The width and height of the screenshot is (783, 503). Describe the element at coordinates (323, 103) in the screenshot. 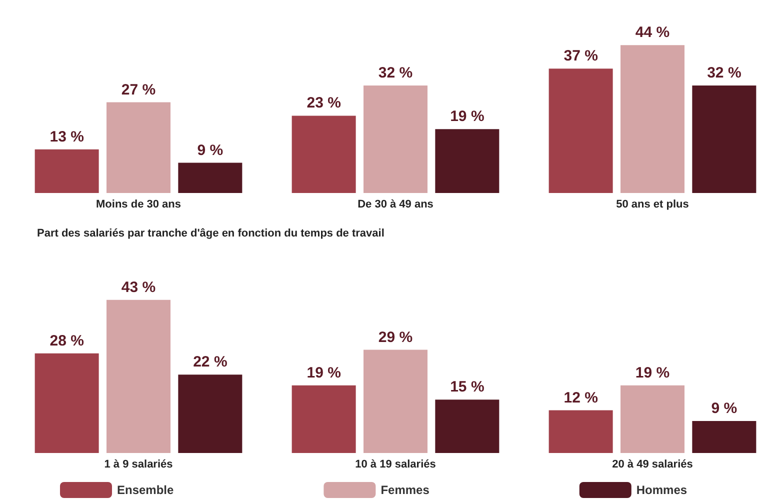

I see `data-label: 23 %` at that location.